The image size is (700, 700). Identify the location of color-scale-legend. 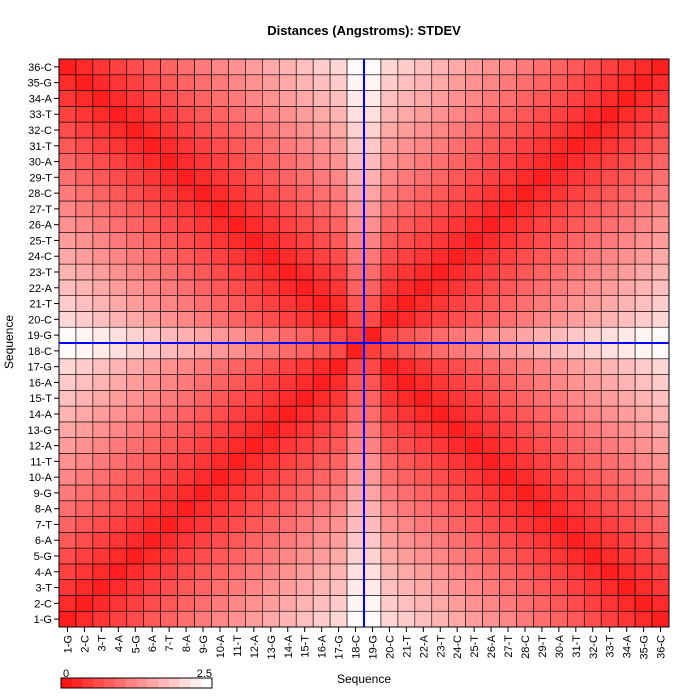
(136, 683).